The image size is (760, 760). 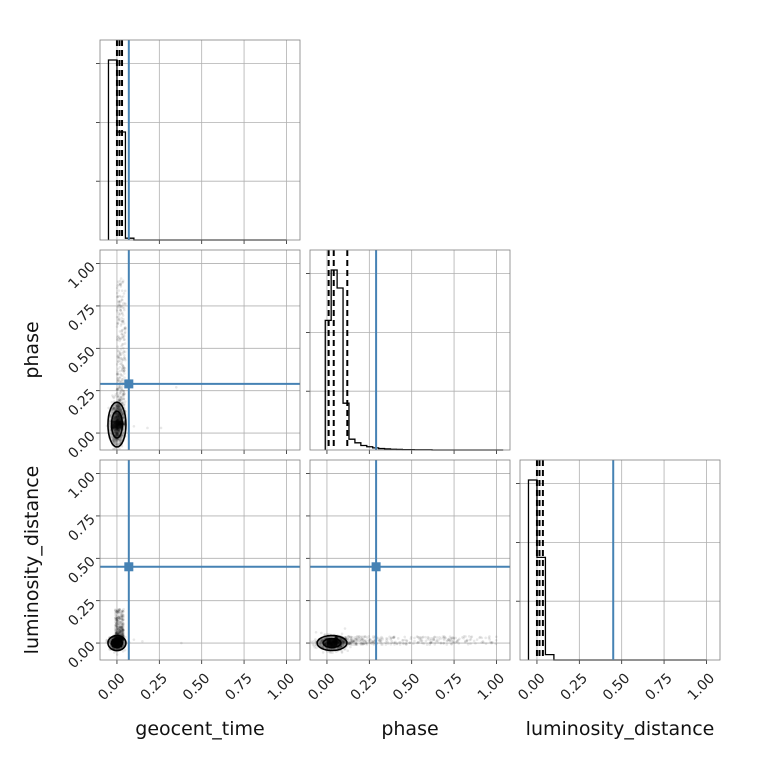 I want to click on scatter-points, so click(x=404, y=641).